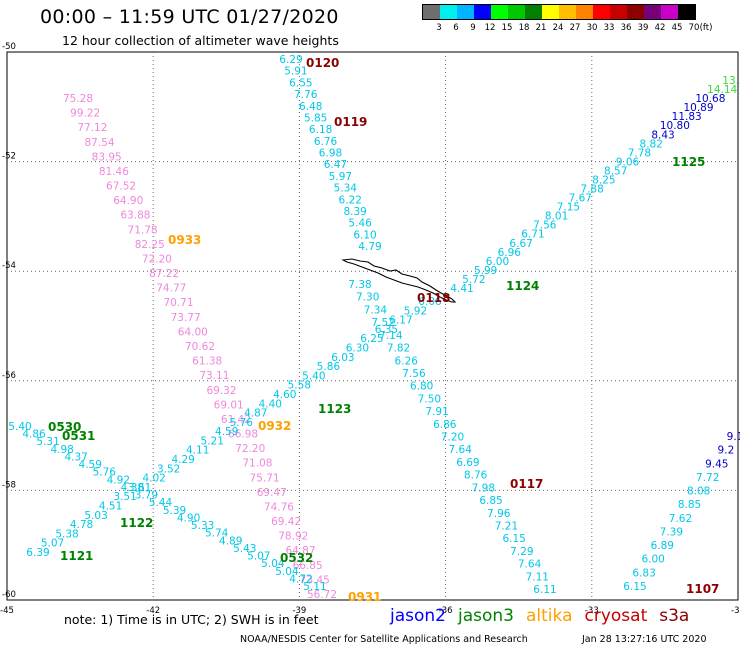  Describe the element at coordinates (367, 298) in the screenshot. I see `wave-height-value: 7.30` at that location.